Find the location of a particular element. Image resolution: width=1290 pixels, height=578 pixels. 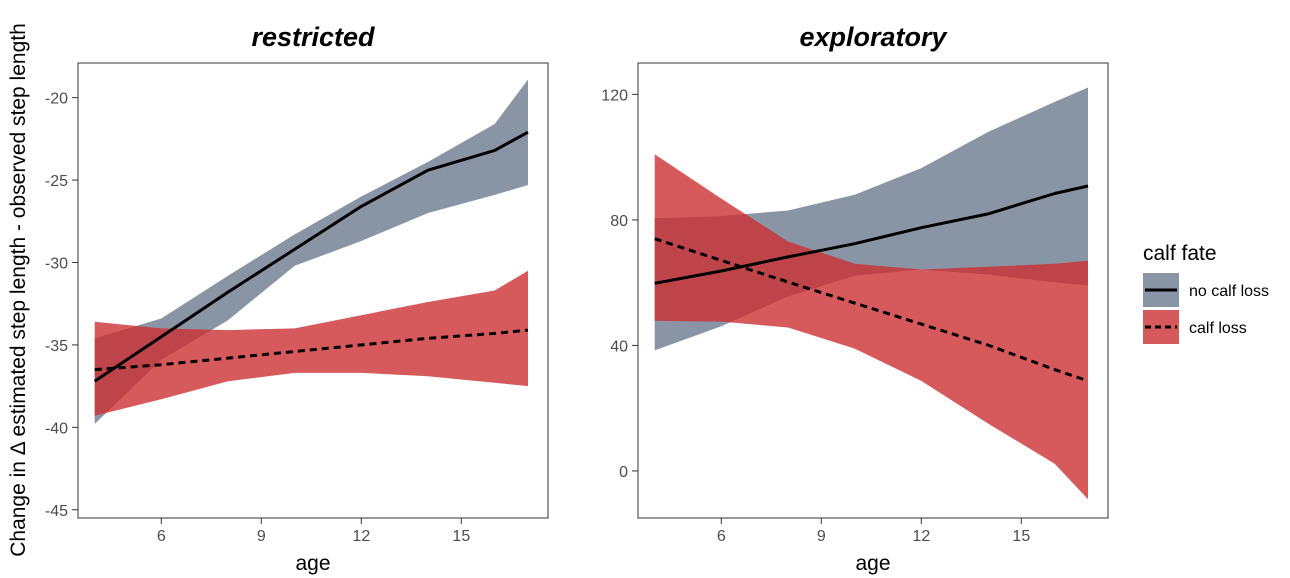

y-tick-label: -40 is located at coordinates (56, 428).